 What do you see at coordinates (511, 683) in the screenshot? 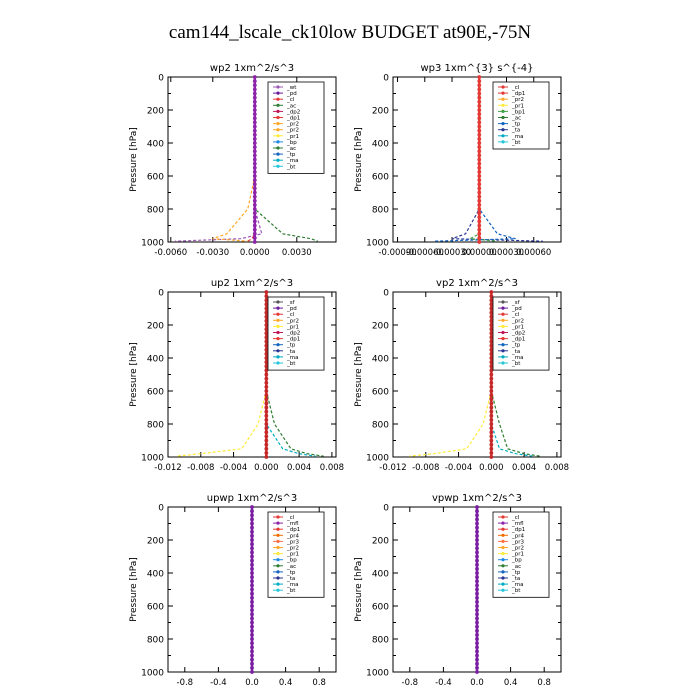
I see `x-tick-label: 0.4` at bounding box center [511, 683].